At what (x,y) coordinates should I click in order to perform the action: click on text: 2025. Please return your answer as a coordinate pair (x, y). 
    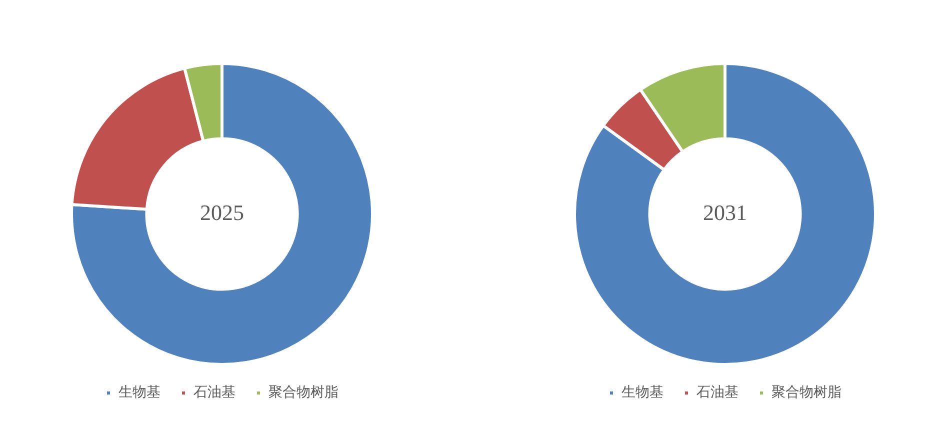
    Looking at the image, I should click on (222, 212).